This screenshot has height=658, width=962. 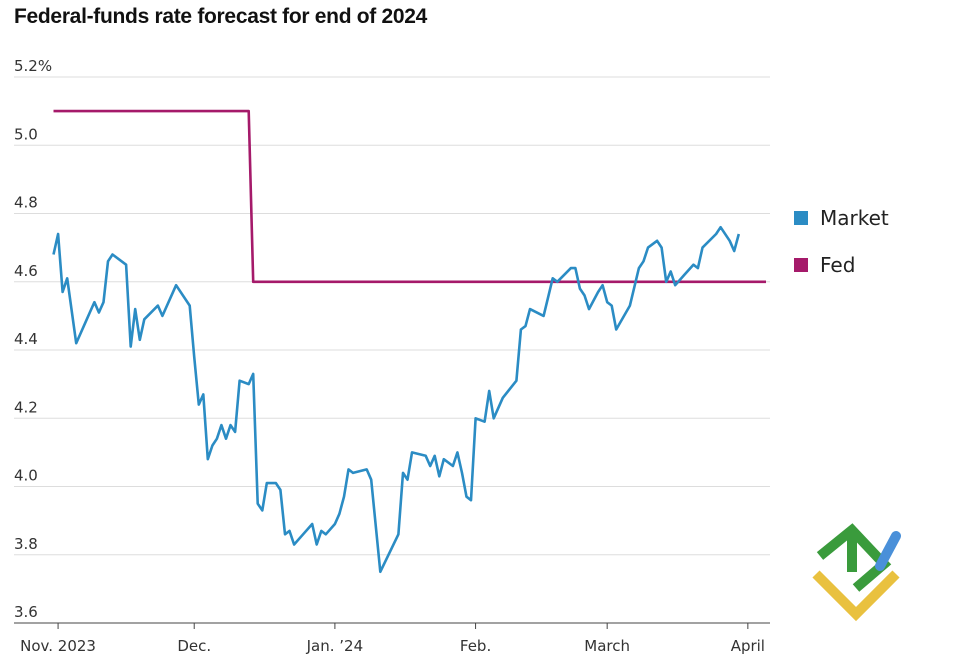 What do you see at coordinates (26, 612) in the screenshot?
I see `y-tick-label: 3.6` at bounding box center [26, 612].